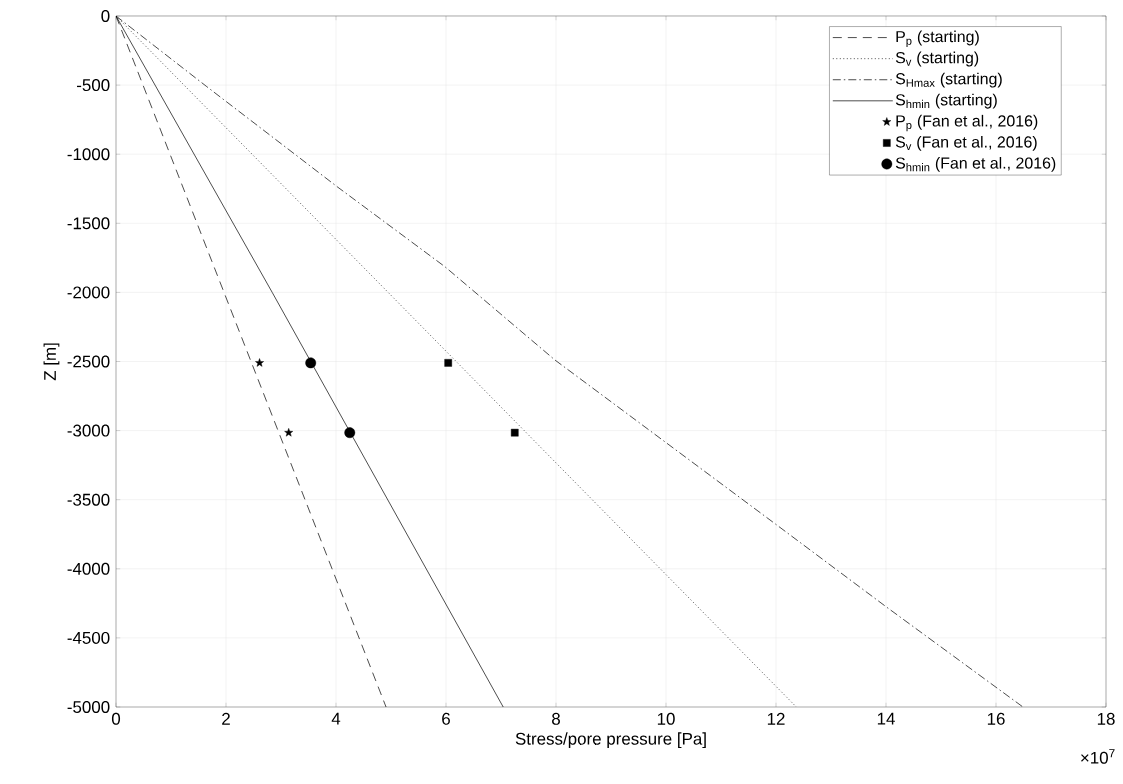 The image size is (1123, 784). I want to click on x-tick-label: 18, so click(1106, 718).